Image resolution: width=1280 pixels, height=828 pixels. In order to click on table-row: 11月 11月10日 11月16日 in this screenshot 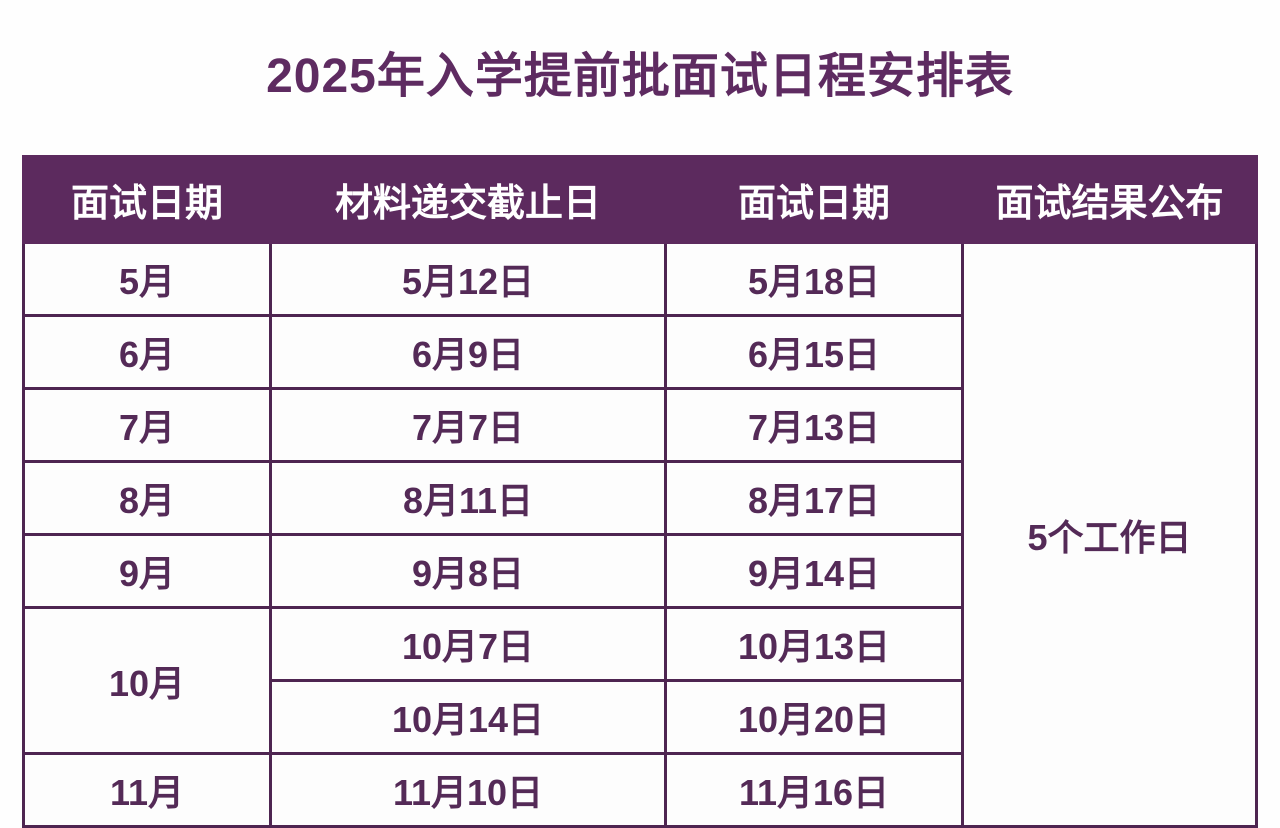, I will do `click(639, 790)`.